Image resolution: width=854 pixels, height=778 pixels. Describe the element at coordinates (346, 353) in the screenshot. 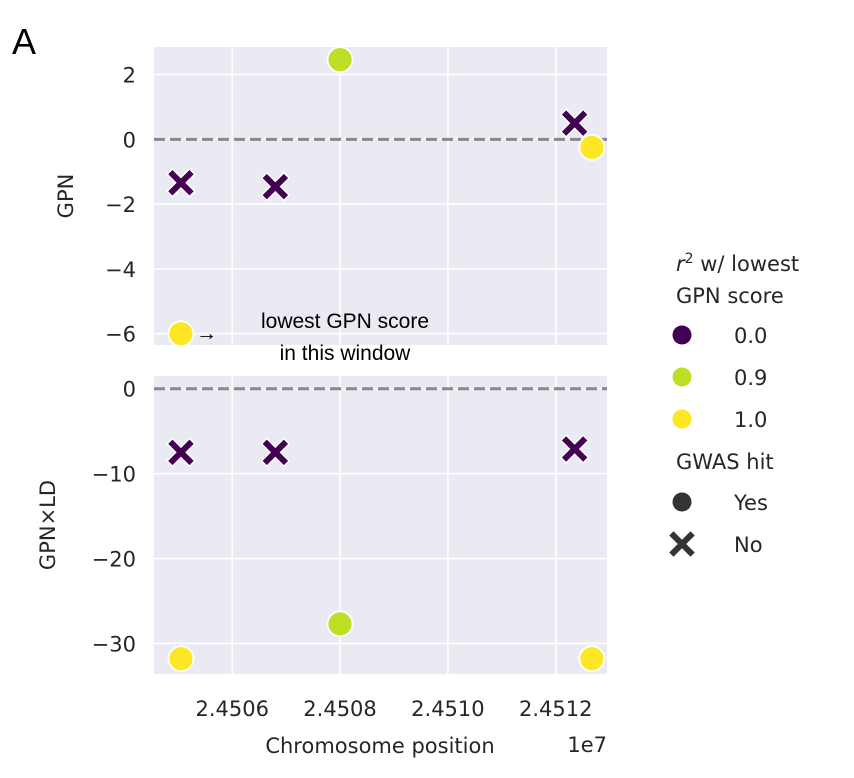

I see `annotation-line2: in this window` at that location.